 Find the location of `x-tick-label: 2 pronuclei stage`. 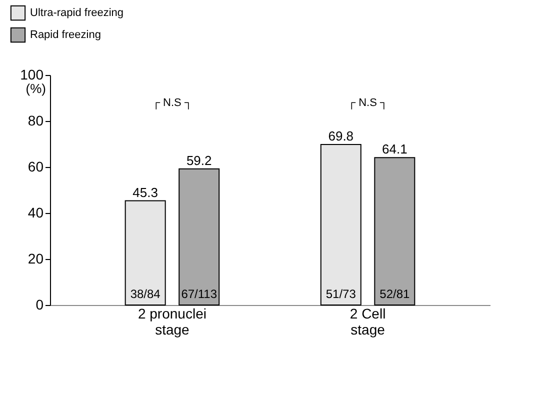

x-tick-label: 2 pronuclei stage is located at coordinates (172, 322).